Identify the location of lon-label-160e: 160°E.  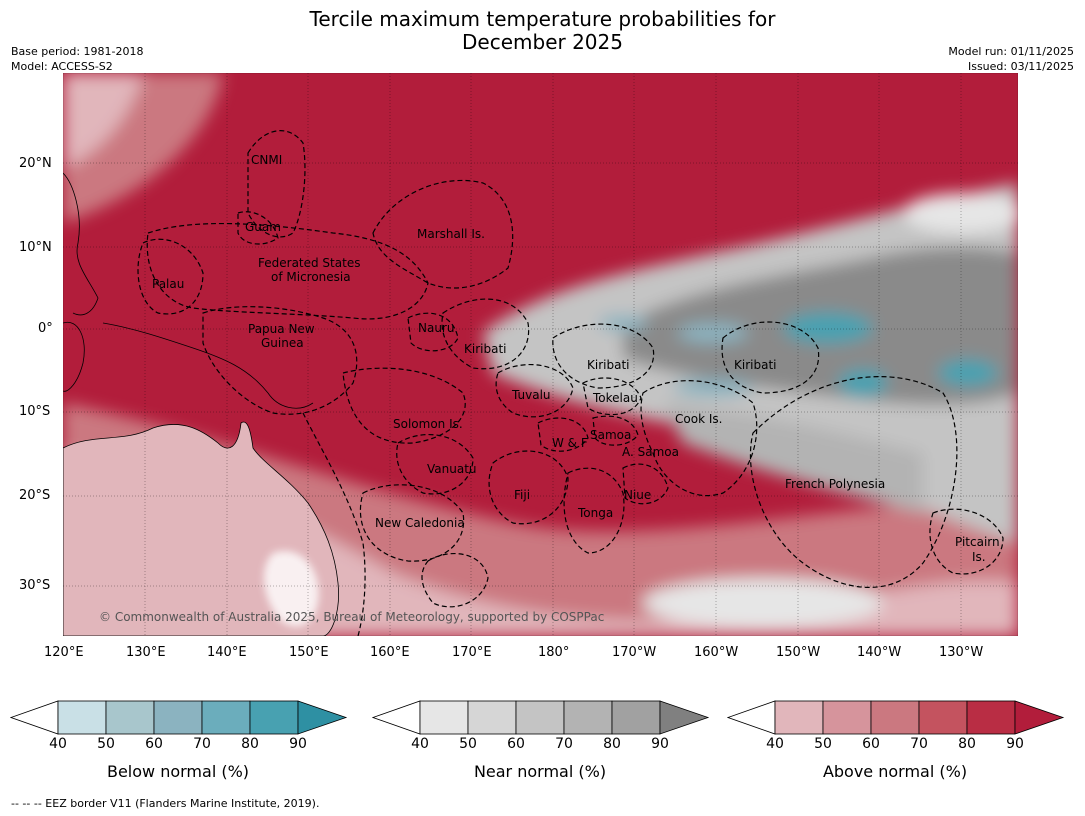
(390, 652).